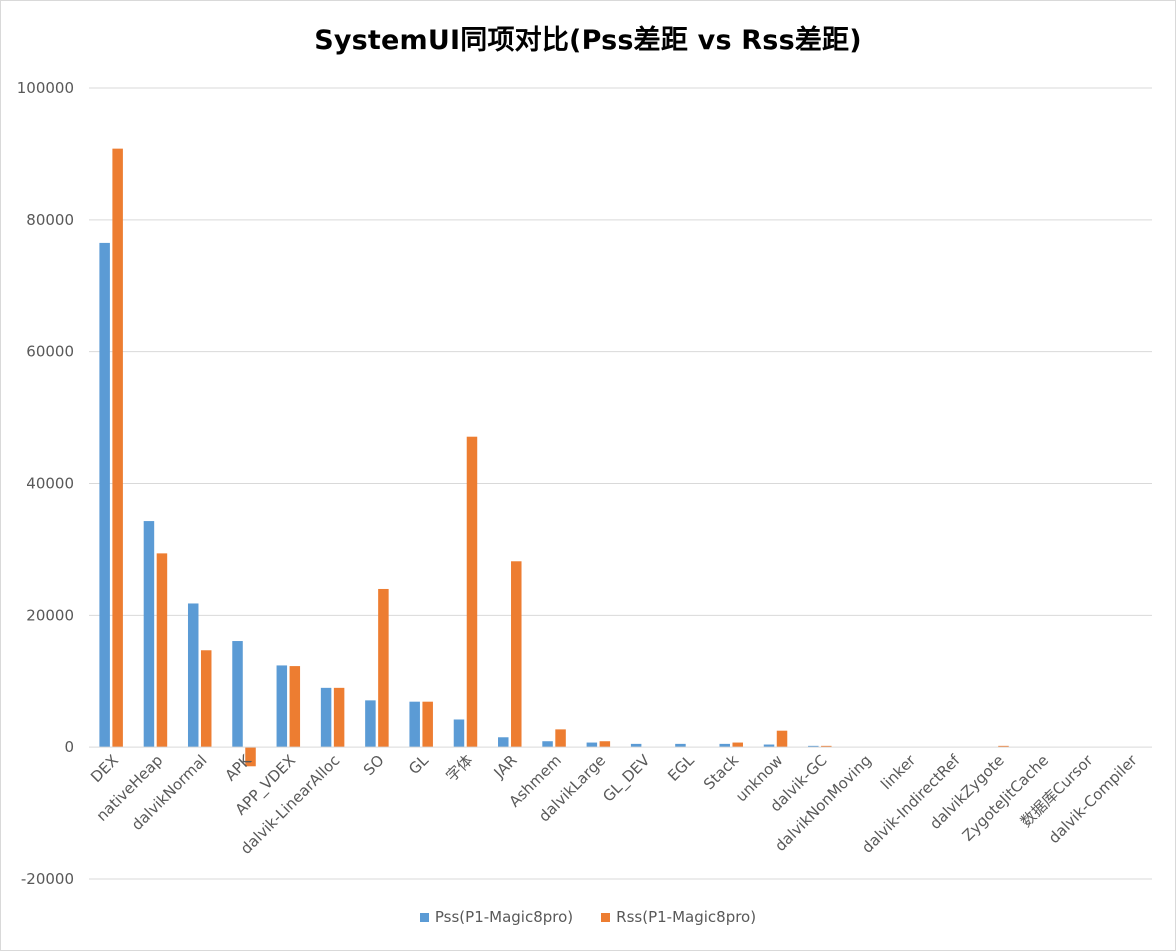  Describe the element at coordinates (424, 917) in the screenshot. I see `legend-swatch-pss` at that location.